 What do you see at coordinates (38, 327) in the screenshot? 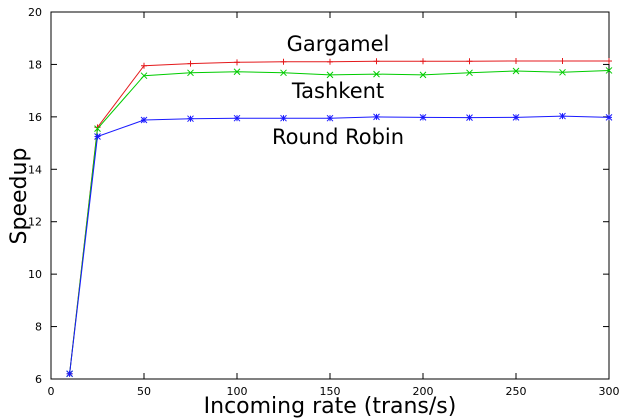
I see `y-tick-label-8: 8` at bounding box center [38, 327].